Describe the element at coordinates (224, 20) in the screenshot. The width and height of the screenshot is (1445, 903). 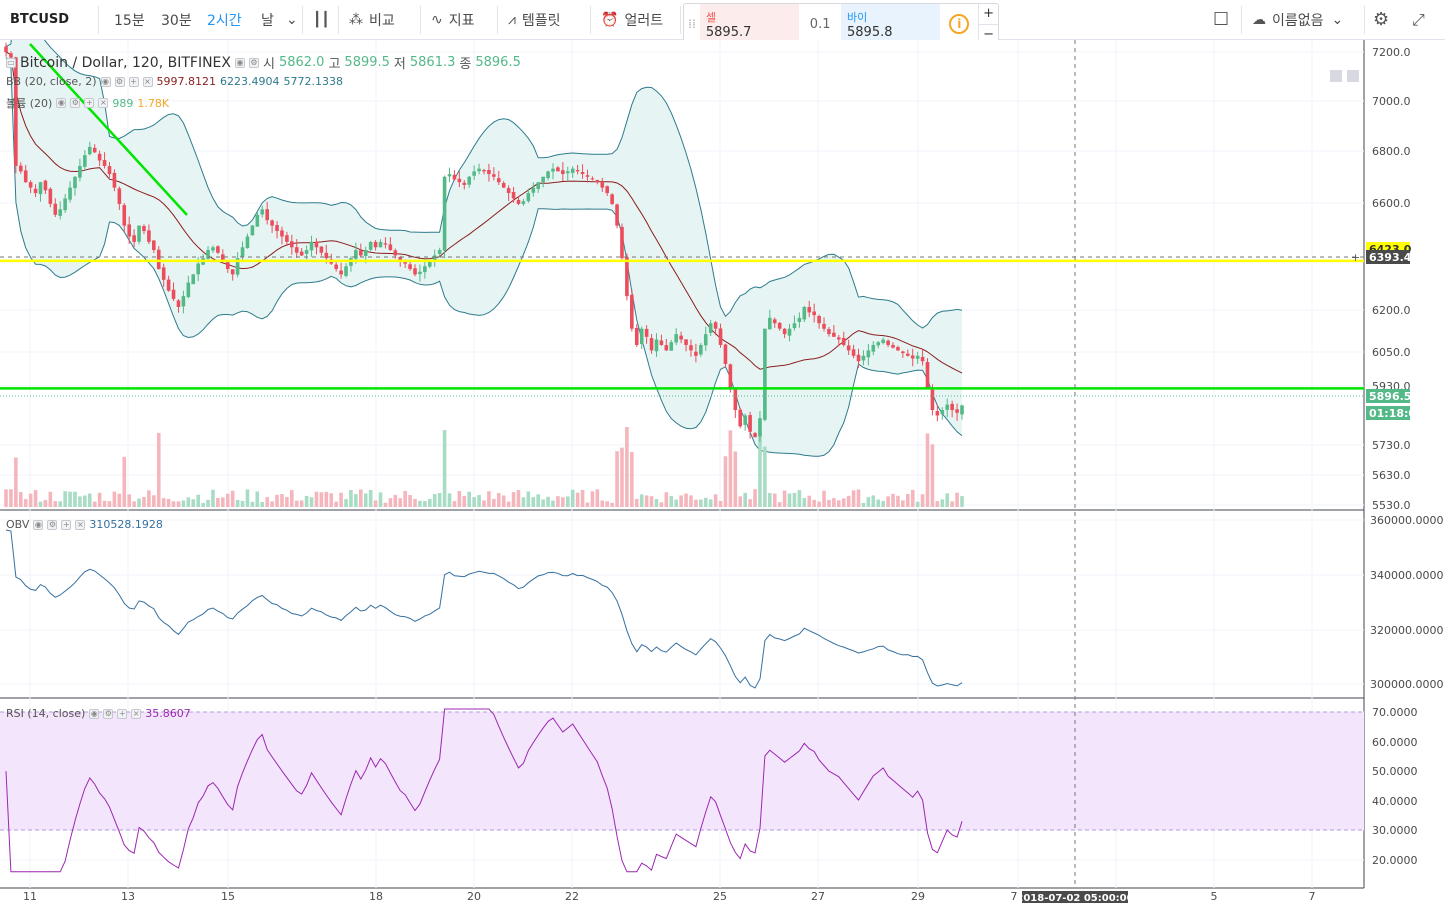
I see `interval-2h: 2시간` at that location.